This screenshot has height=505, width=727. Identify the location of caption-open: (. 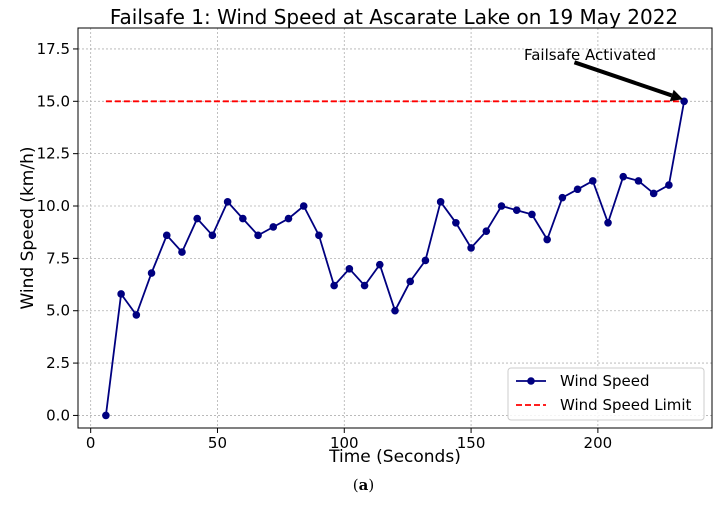
(355, 485).